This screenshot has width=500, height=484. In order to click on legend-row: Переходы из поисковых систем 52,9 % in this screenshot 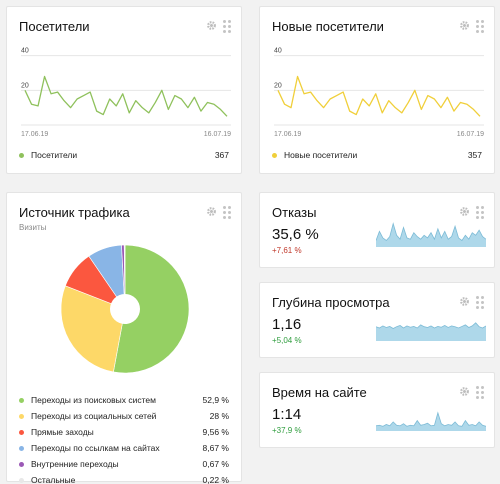, I will do `click(124, 400)`.